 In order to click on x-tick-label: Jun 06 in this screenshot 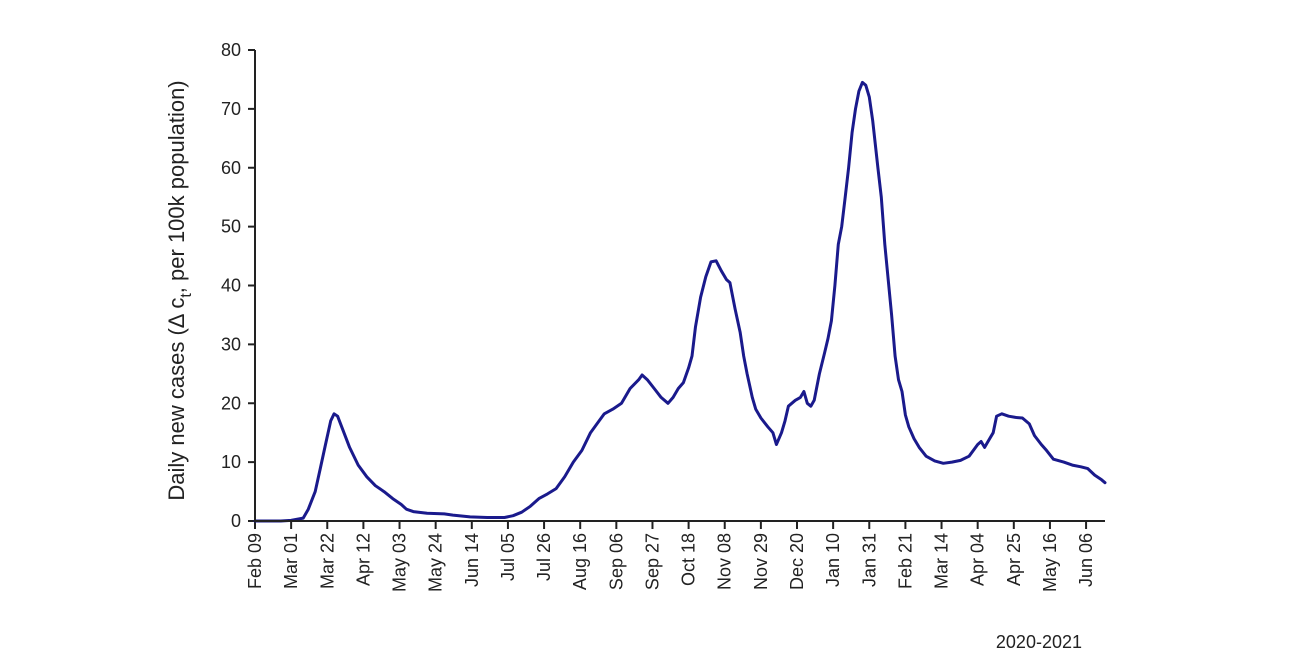, I will do `click(1086, 560)`.